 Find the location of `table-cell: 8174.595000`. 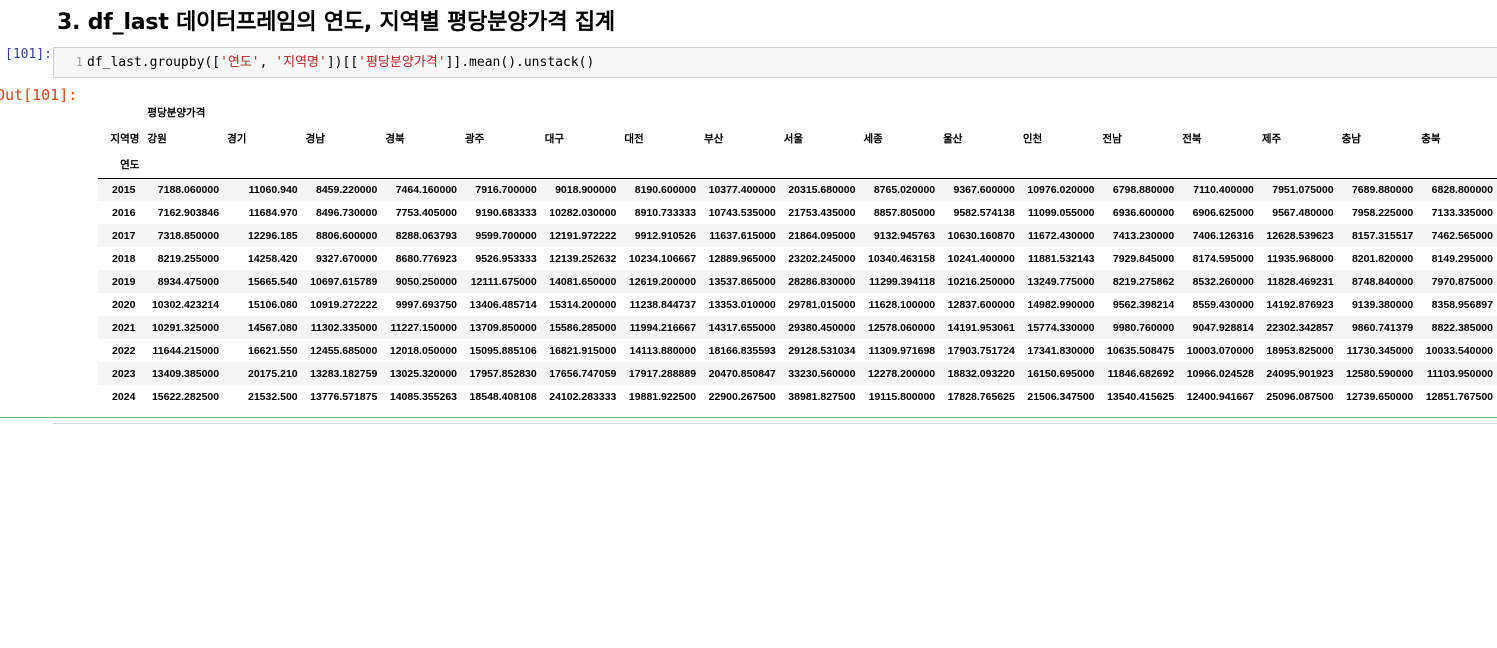

table-cell: 8174.595000 is located at coordinates (1223, 258).